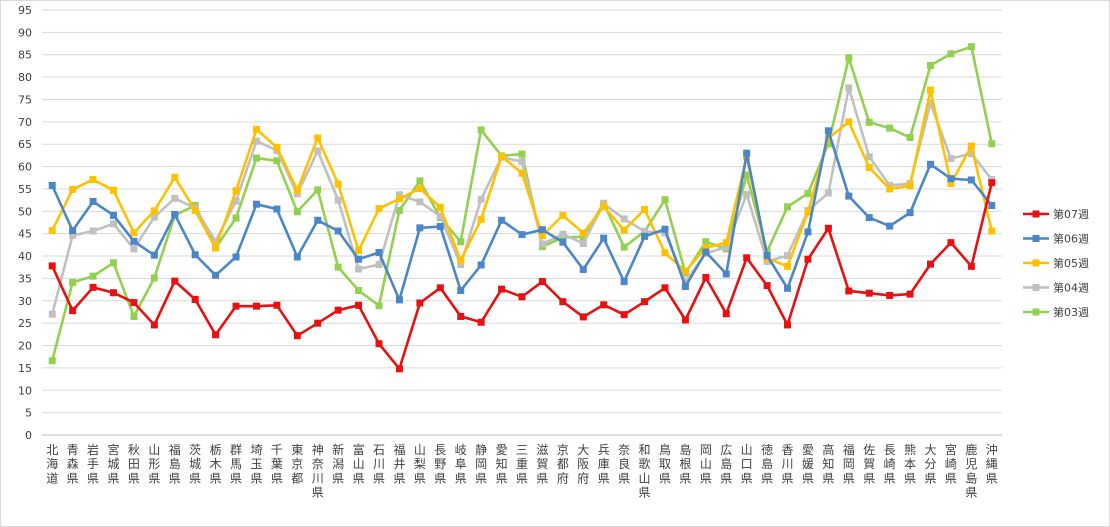 The height and width of the screenshot is (527, 1110). I want to click on x-category-label: 鳥取県, so click(665, 463).